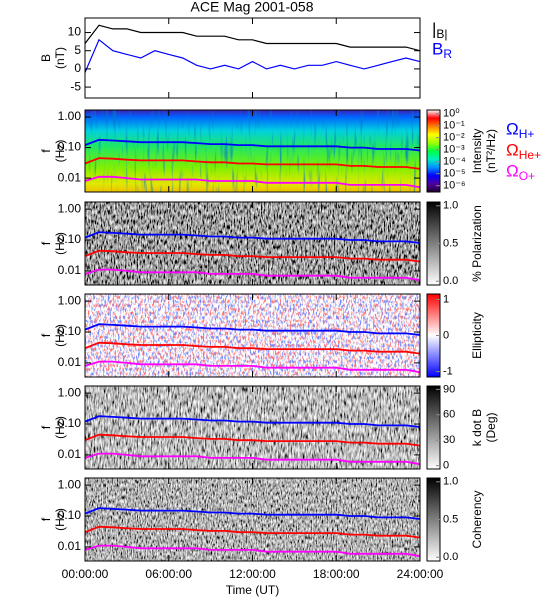 The height and width of the screenshot is (600, 550). I want to click on colorbar-tick-label: 10⁻⁵, so click(454, 174).